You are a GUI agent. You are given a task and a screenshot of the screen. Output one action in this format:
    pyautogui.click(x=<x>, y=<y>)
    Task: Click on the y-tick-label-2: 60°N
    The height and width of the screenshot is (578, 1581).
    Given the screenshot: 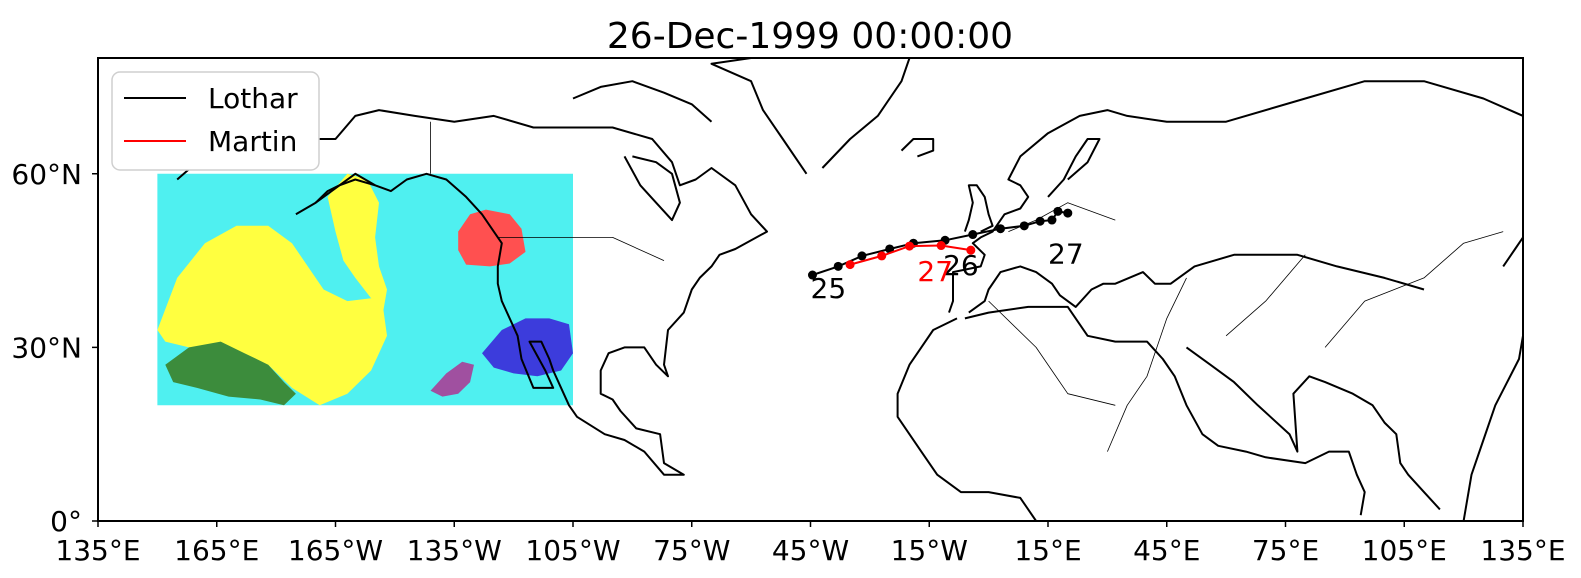 What is the action you would take?
    pyautogui.click(x=46, y=174)
    